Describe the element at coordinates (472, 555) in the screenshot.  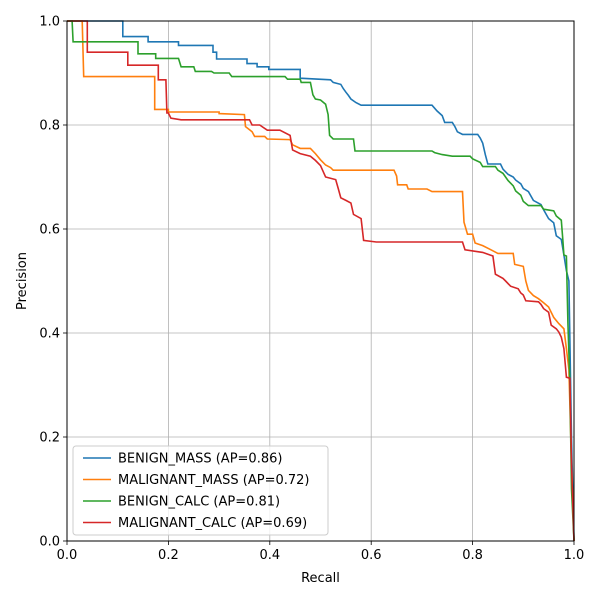
I see `x-tick-label: 0.8` at that location.